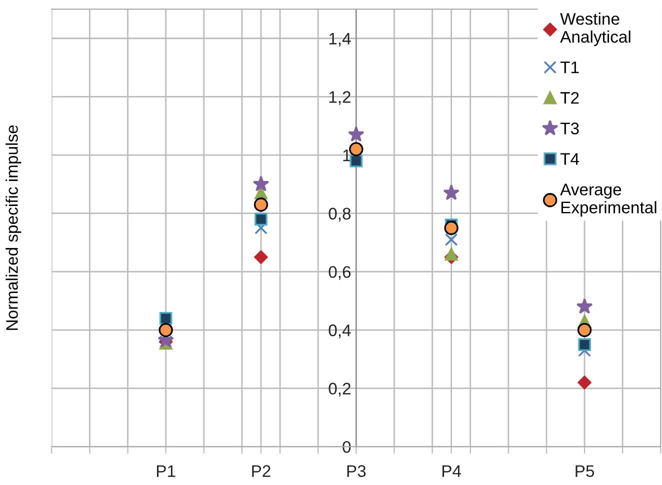 The height and width of the screenshot is (485, 662). I want to click on legend-label: T4, so click(570, 159).